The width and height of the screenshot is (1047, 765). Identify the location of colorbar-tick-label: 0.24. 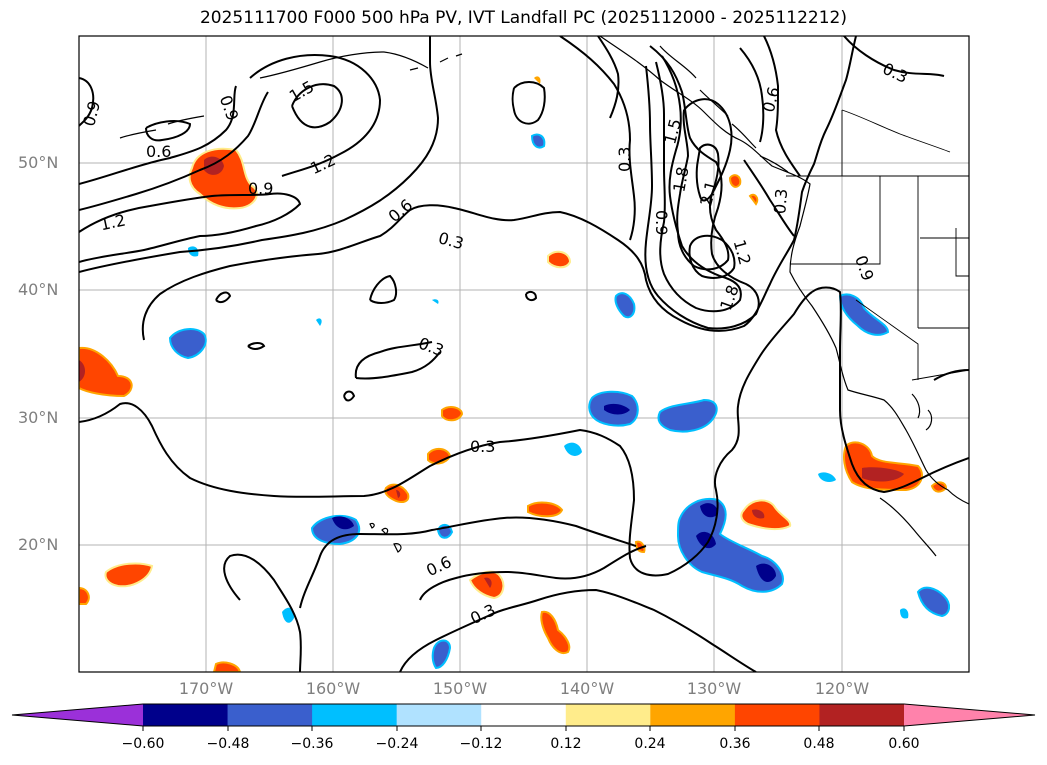
(650, 744).